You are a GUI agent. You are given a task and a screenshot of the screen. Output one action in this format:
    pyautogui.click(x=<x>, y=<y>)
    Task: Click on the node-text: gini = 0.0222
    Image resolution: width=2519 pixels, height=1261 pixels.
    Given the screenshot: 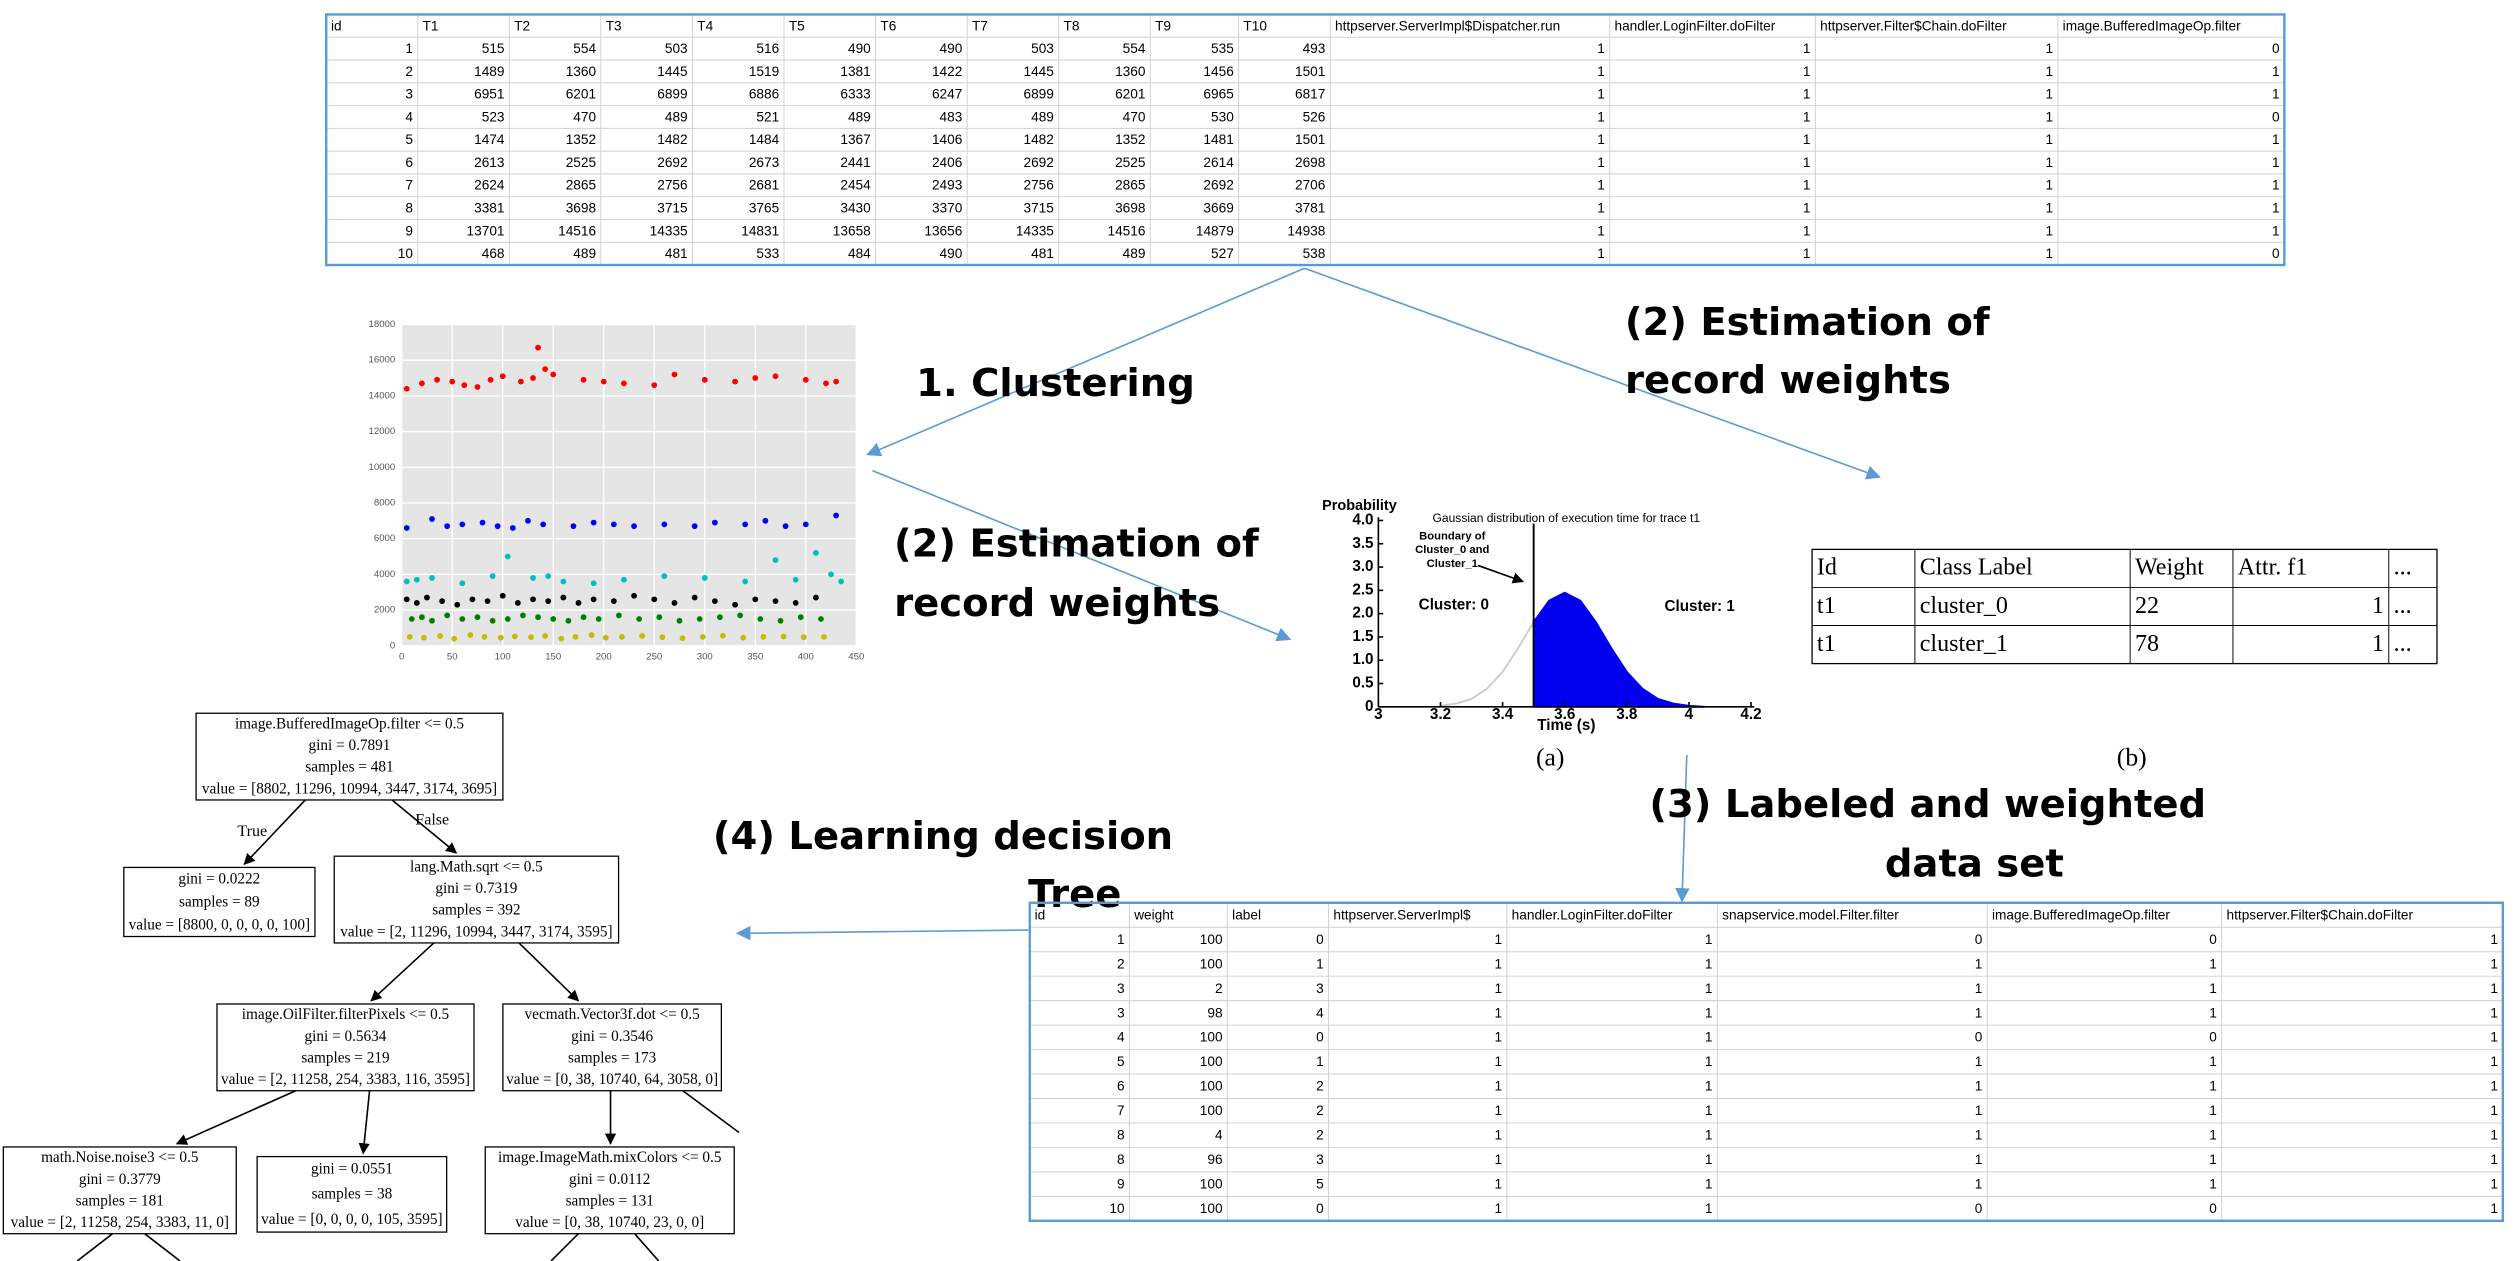 What is the action you would take?
    pyautogui.click(x=219, y=878)
    